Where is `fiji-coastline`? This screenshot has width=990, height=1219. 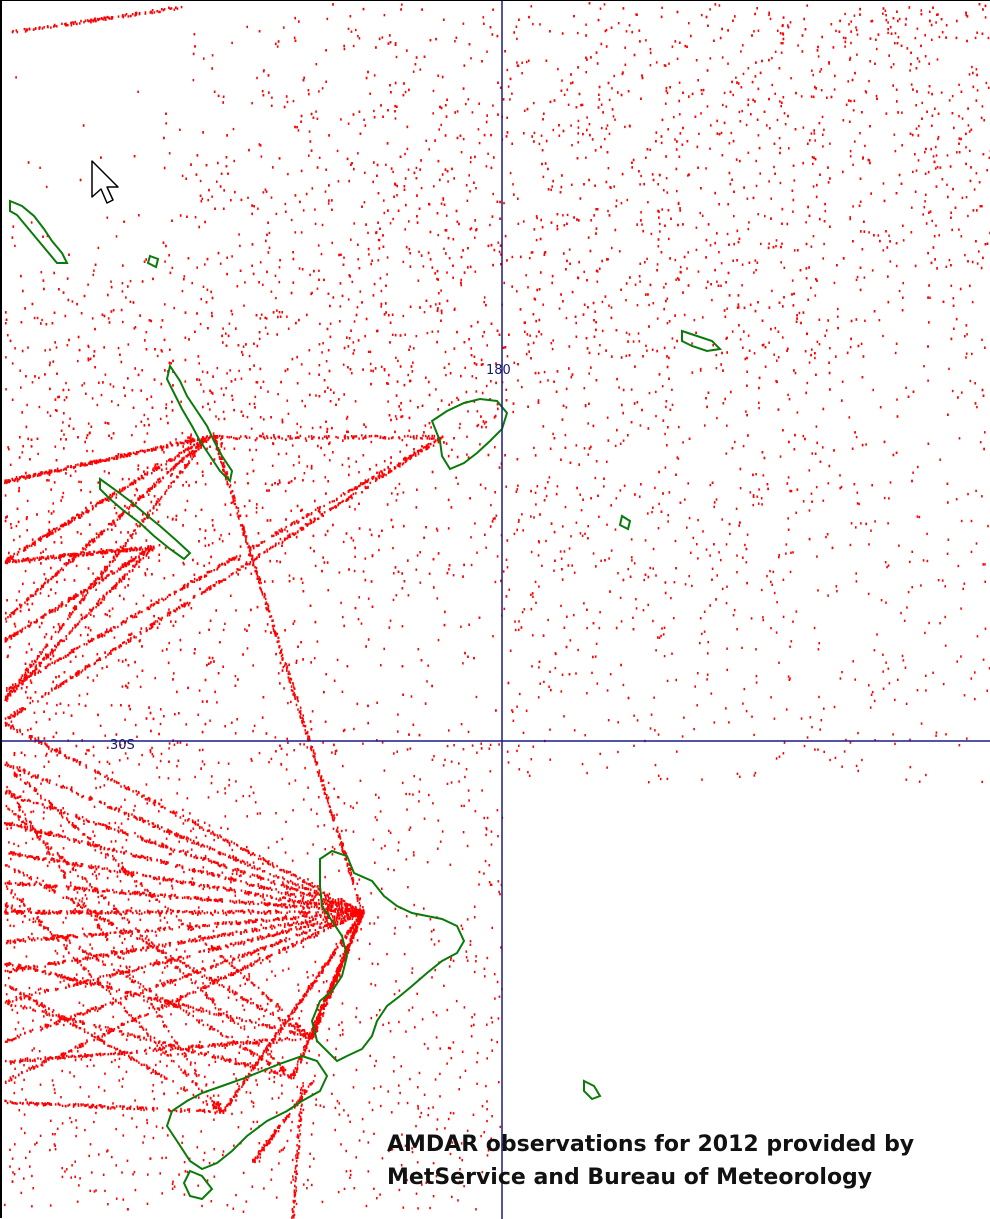 fiji-coastline is located at coordinates (469, 434).